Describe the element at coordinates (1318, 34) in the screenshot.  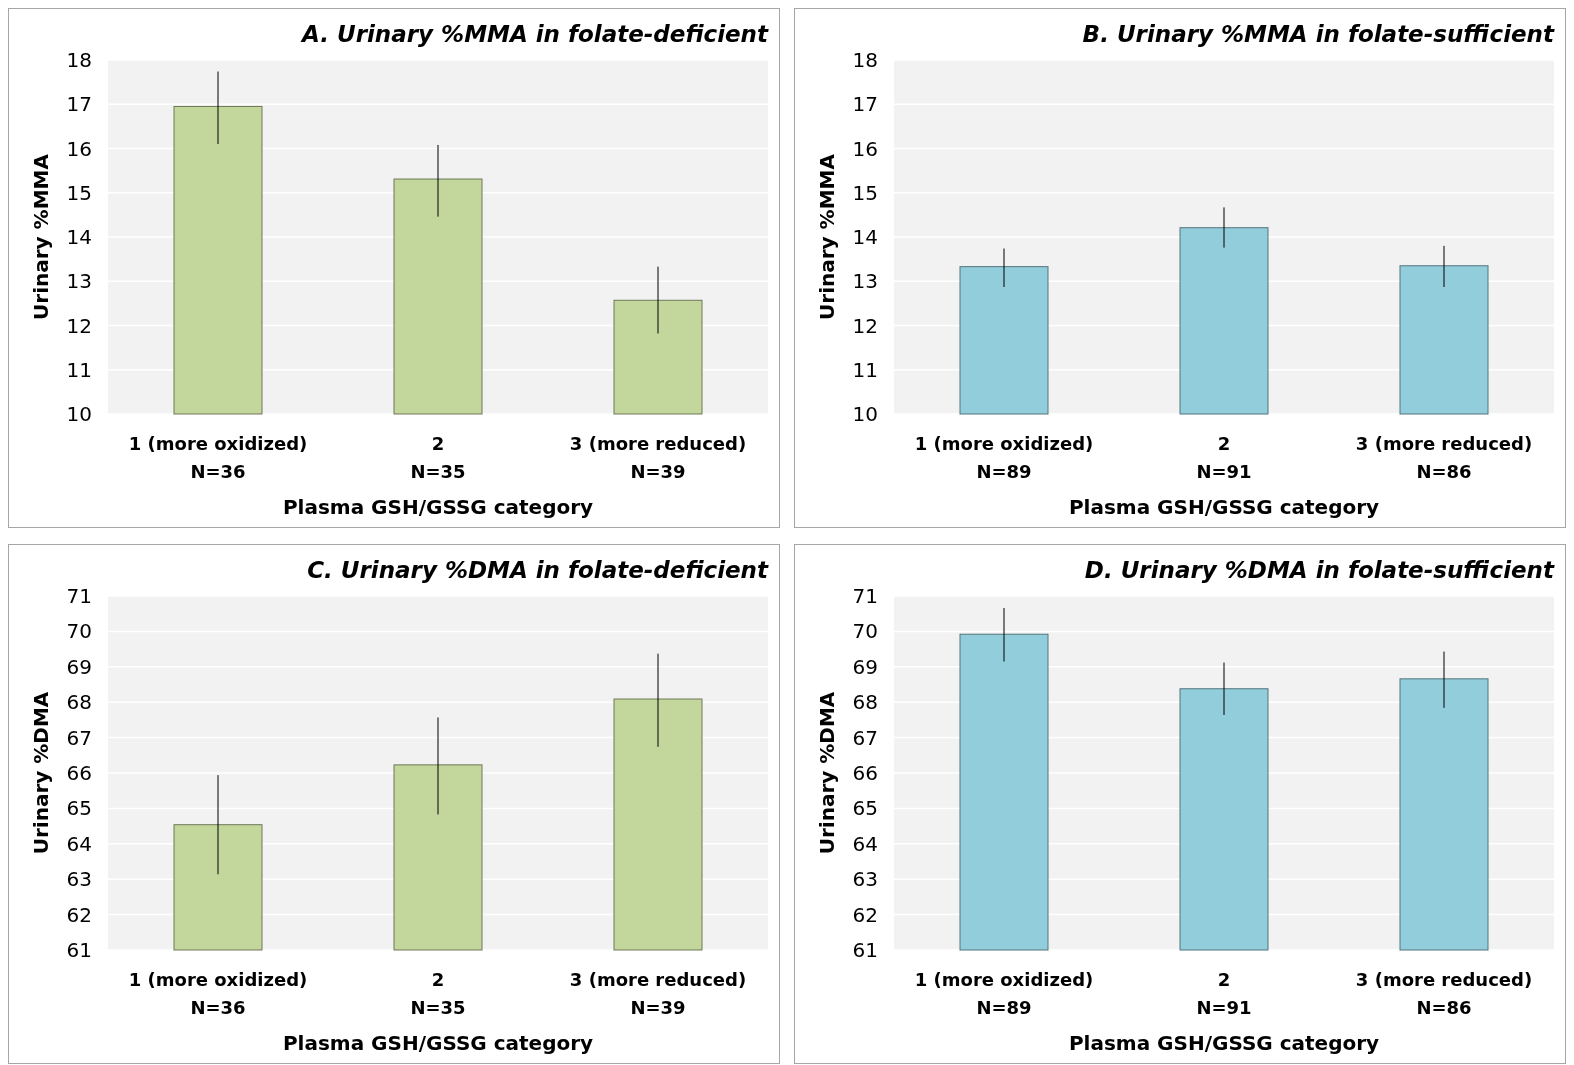
I see `chart-title: B. Urinary %MMA in folate-sufficient` at that location.